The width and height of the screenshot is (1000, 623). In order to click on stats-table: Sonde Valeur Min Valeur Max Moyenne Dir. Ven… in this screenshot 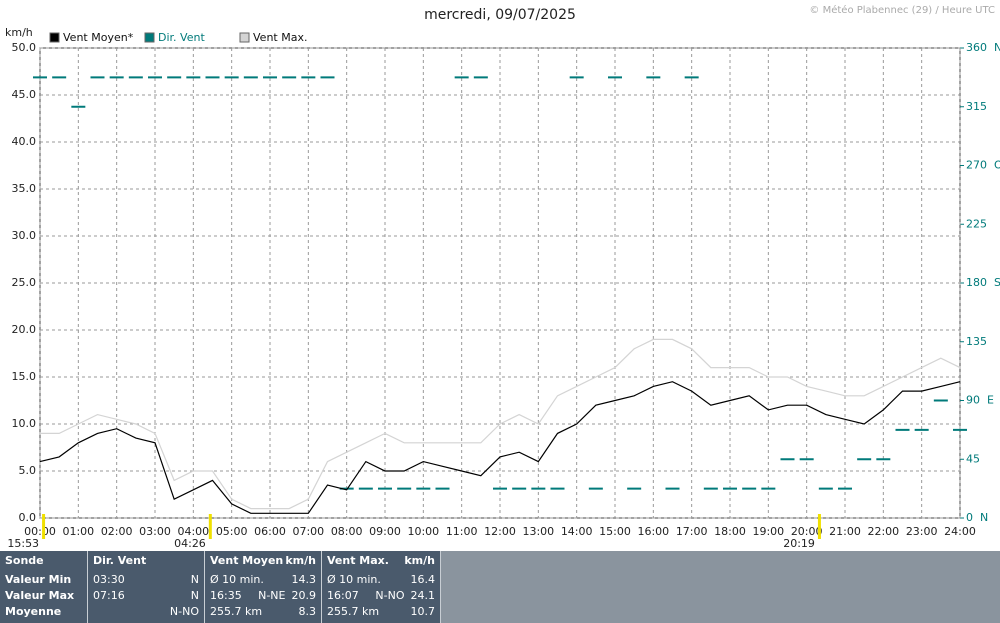, I will do `click(500, 587)`.